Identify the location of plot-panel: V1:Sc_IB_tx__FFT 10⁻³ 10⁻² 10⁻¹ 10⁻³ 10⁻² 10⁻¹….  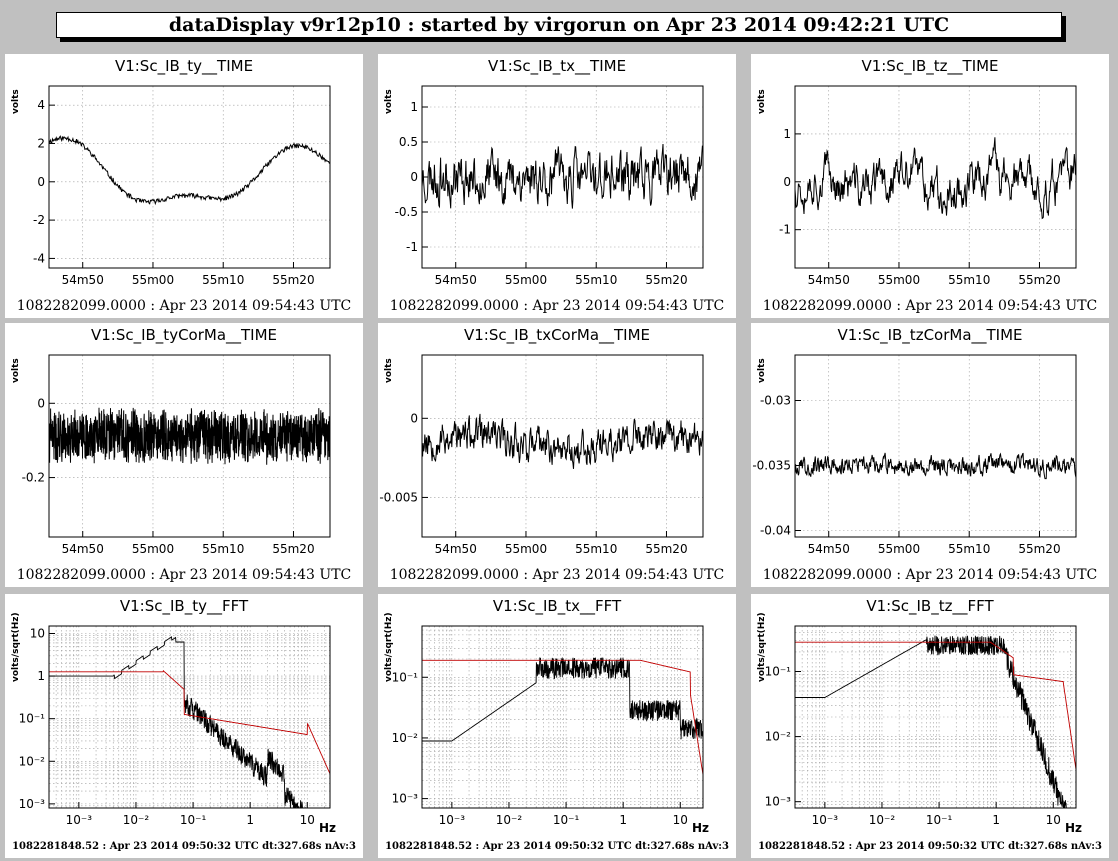
(557, 726).